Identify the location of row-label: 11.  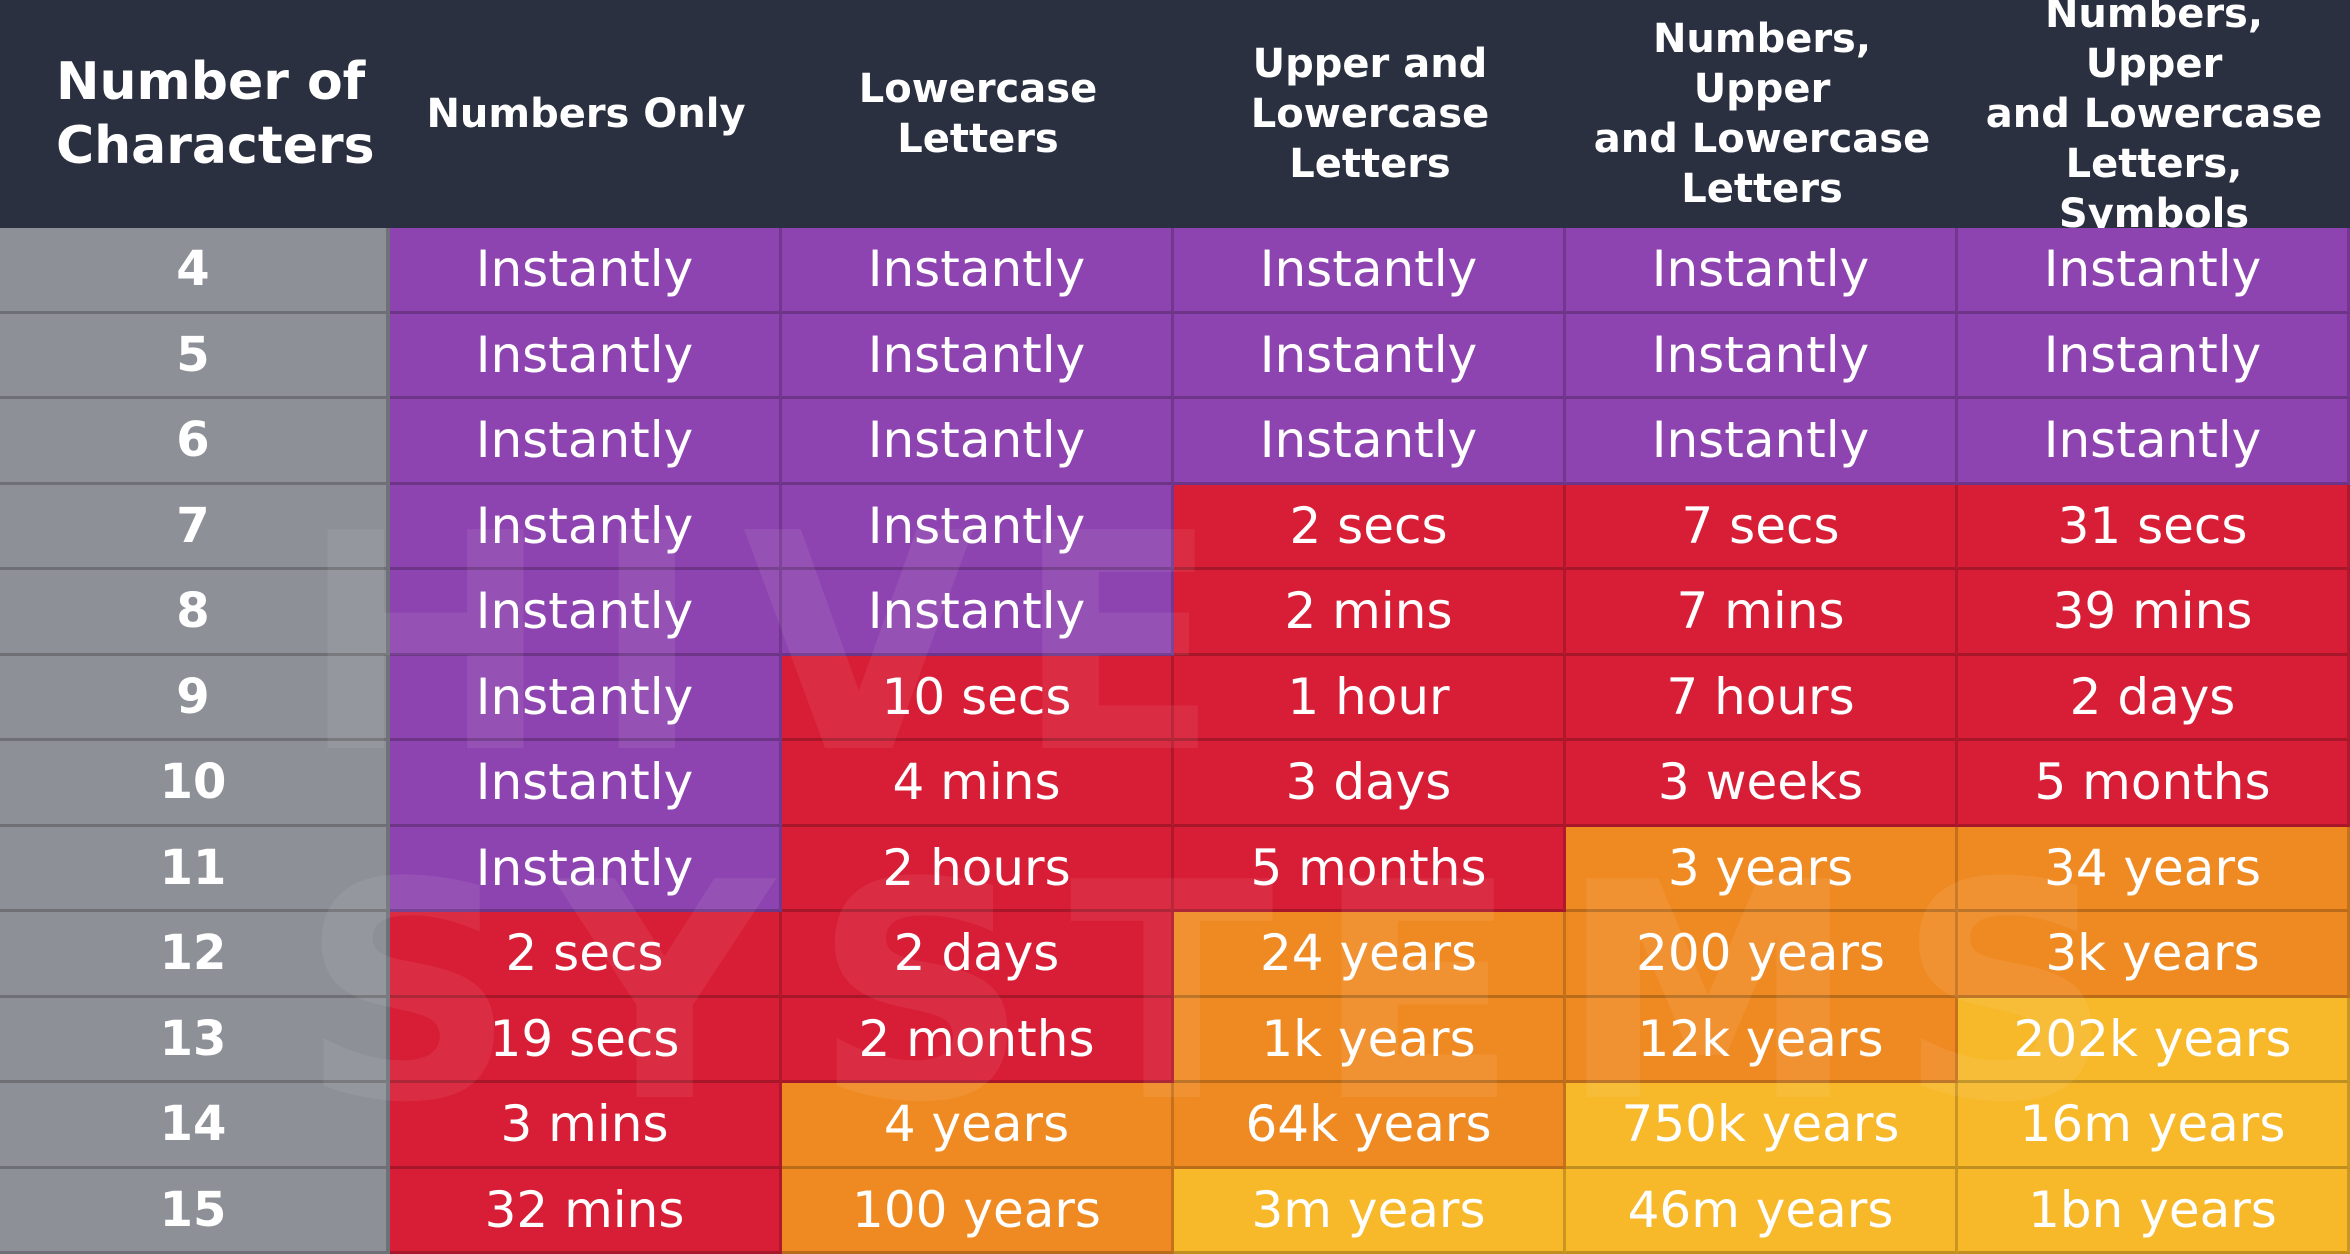
(195, 870).